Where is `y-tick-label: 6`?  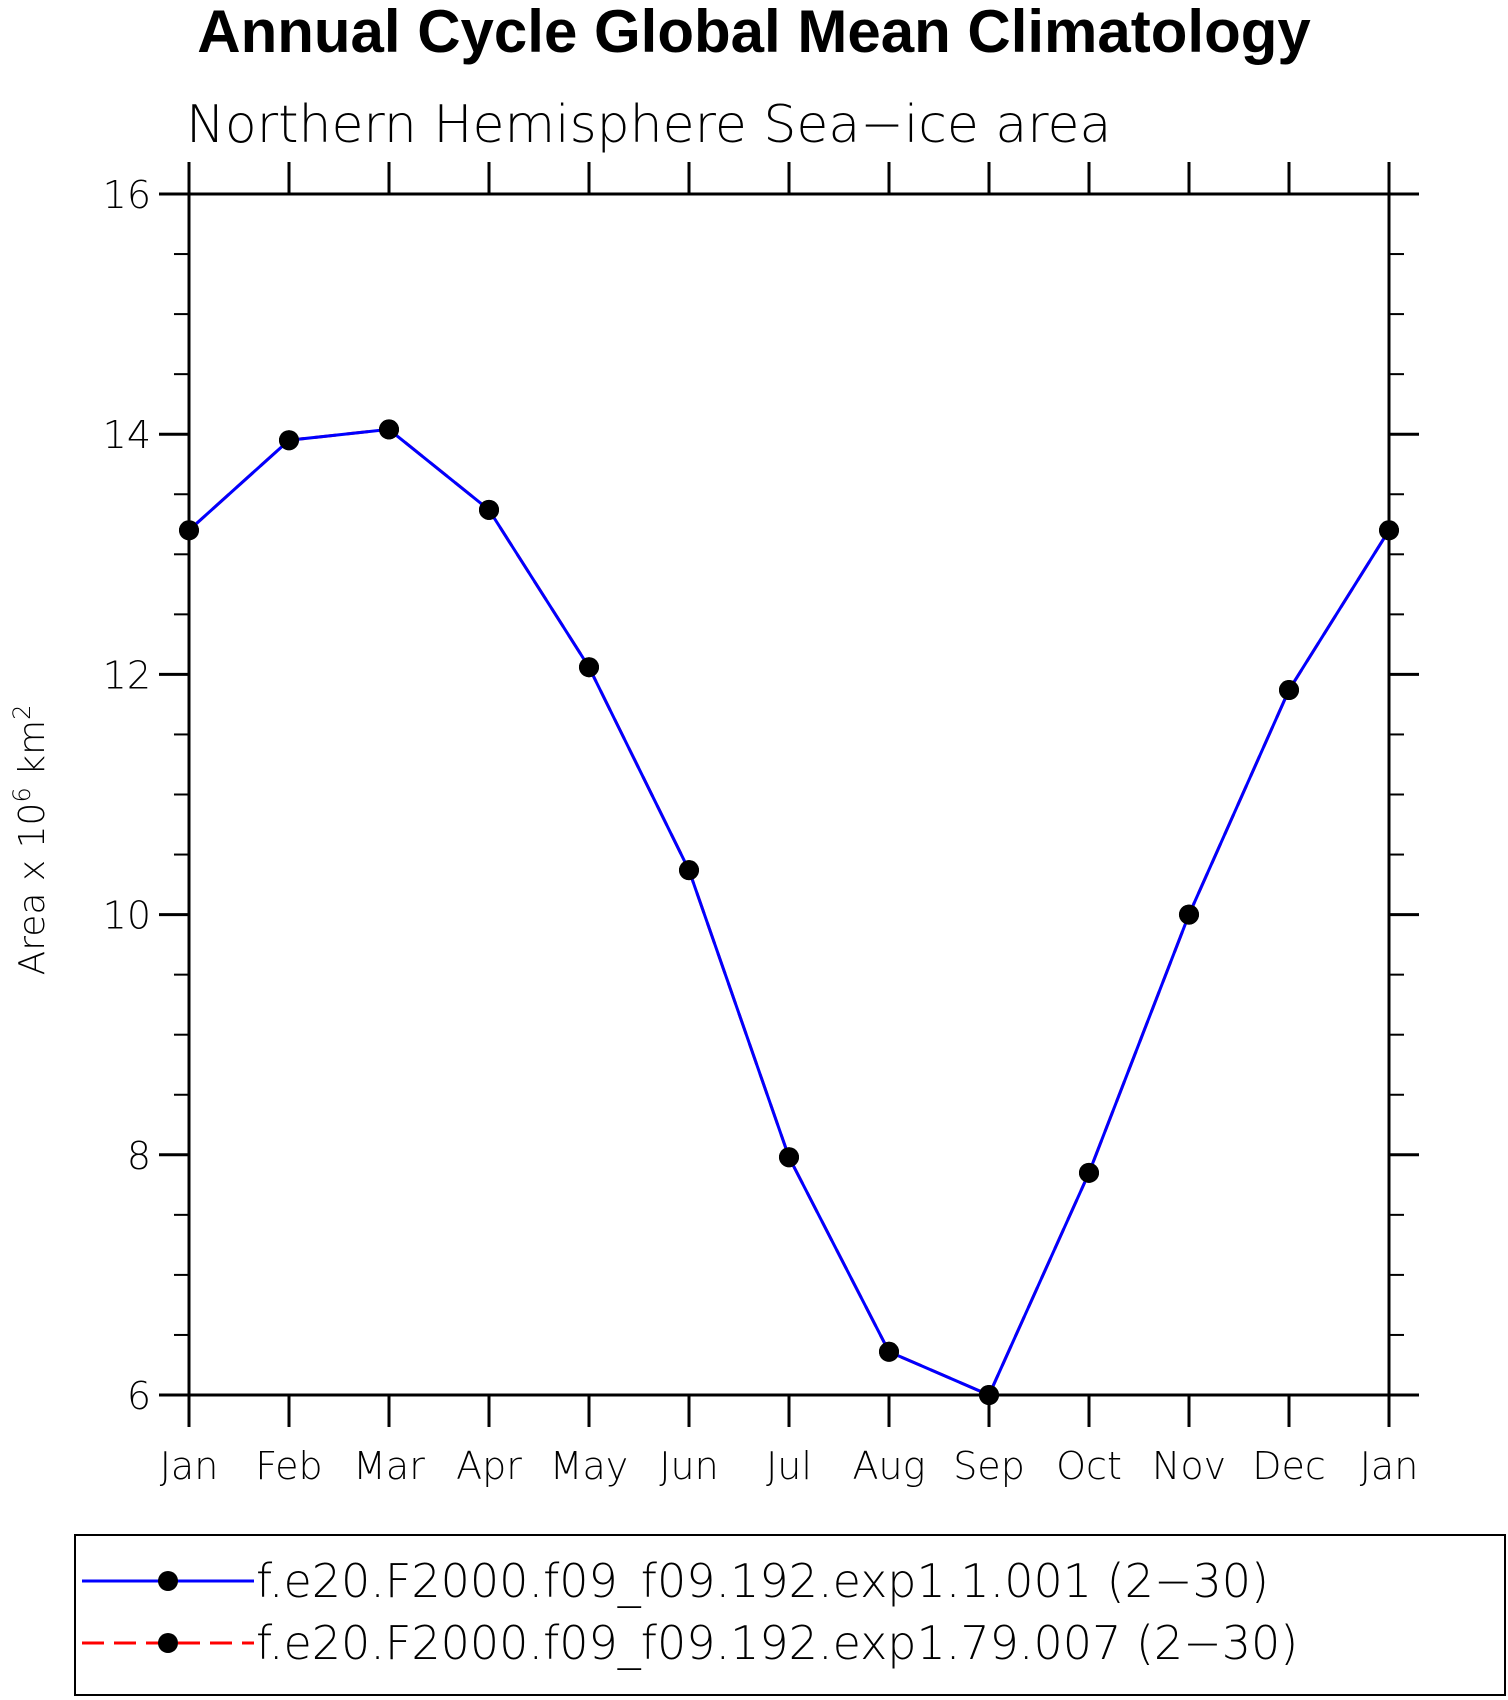
y-tick-label: 6 is located at coordinates (139, 1396).